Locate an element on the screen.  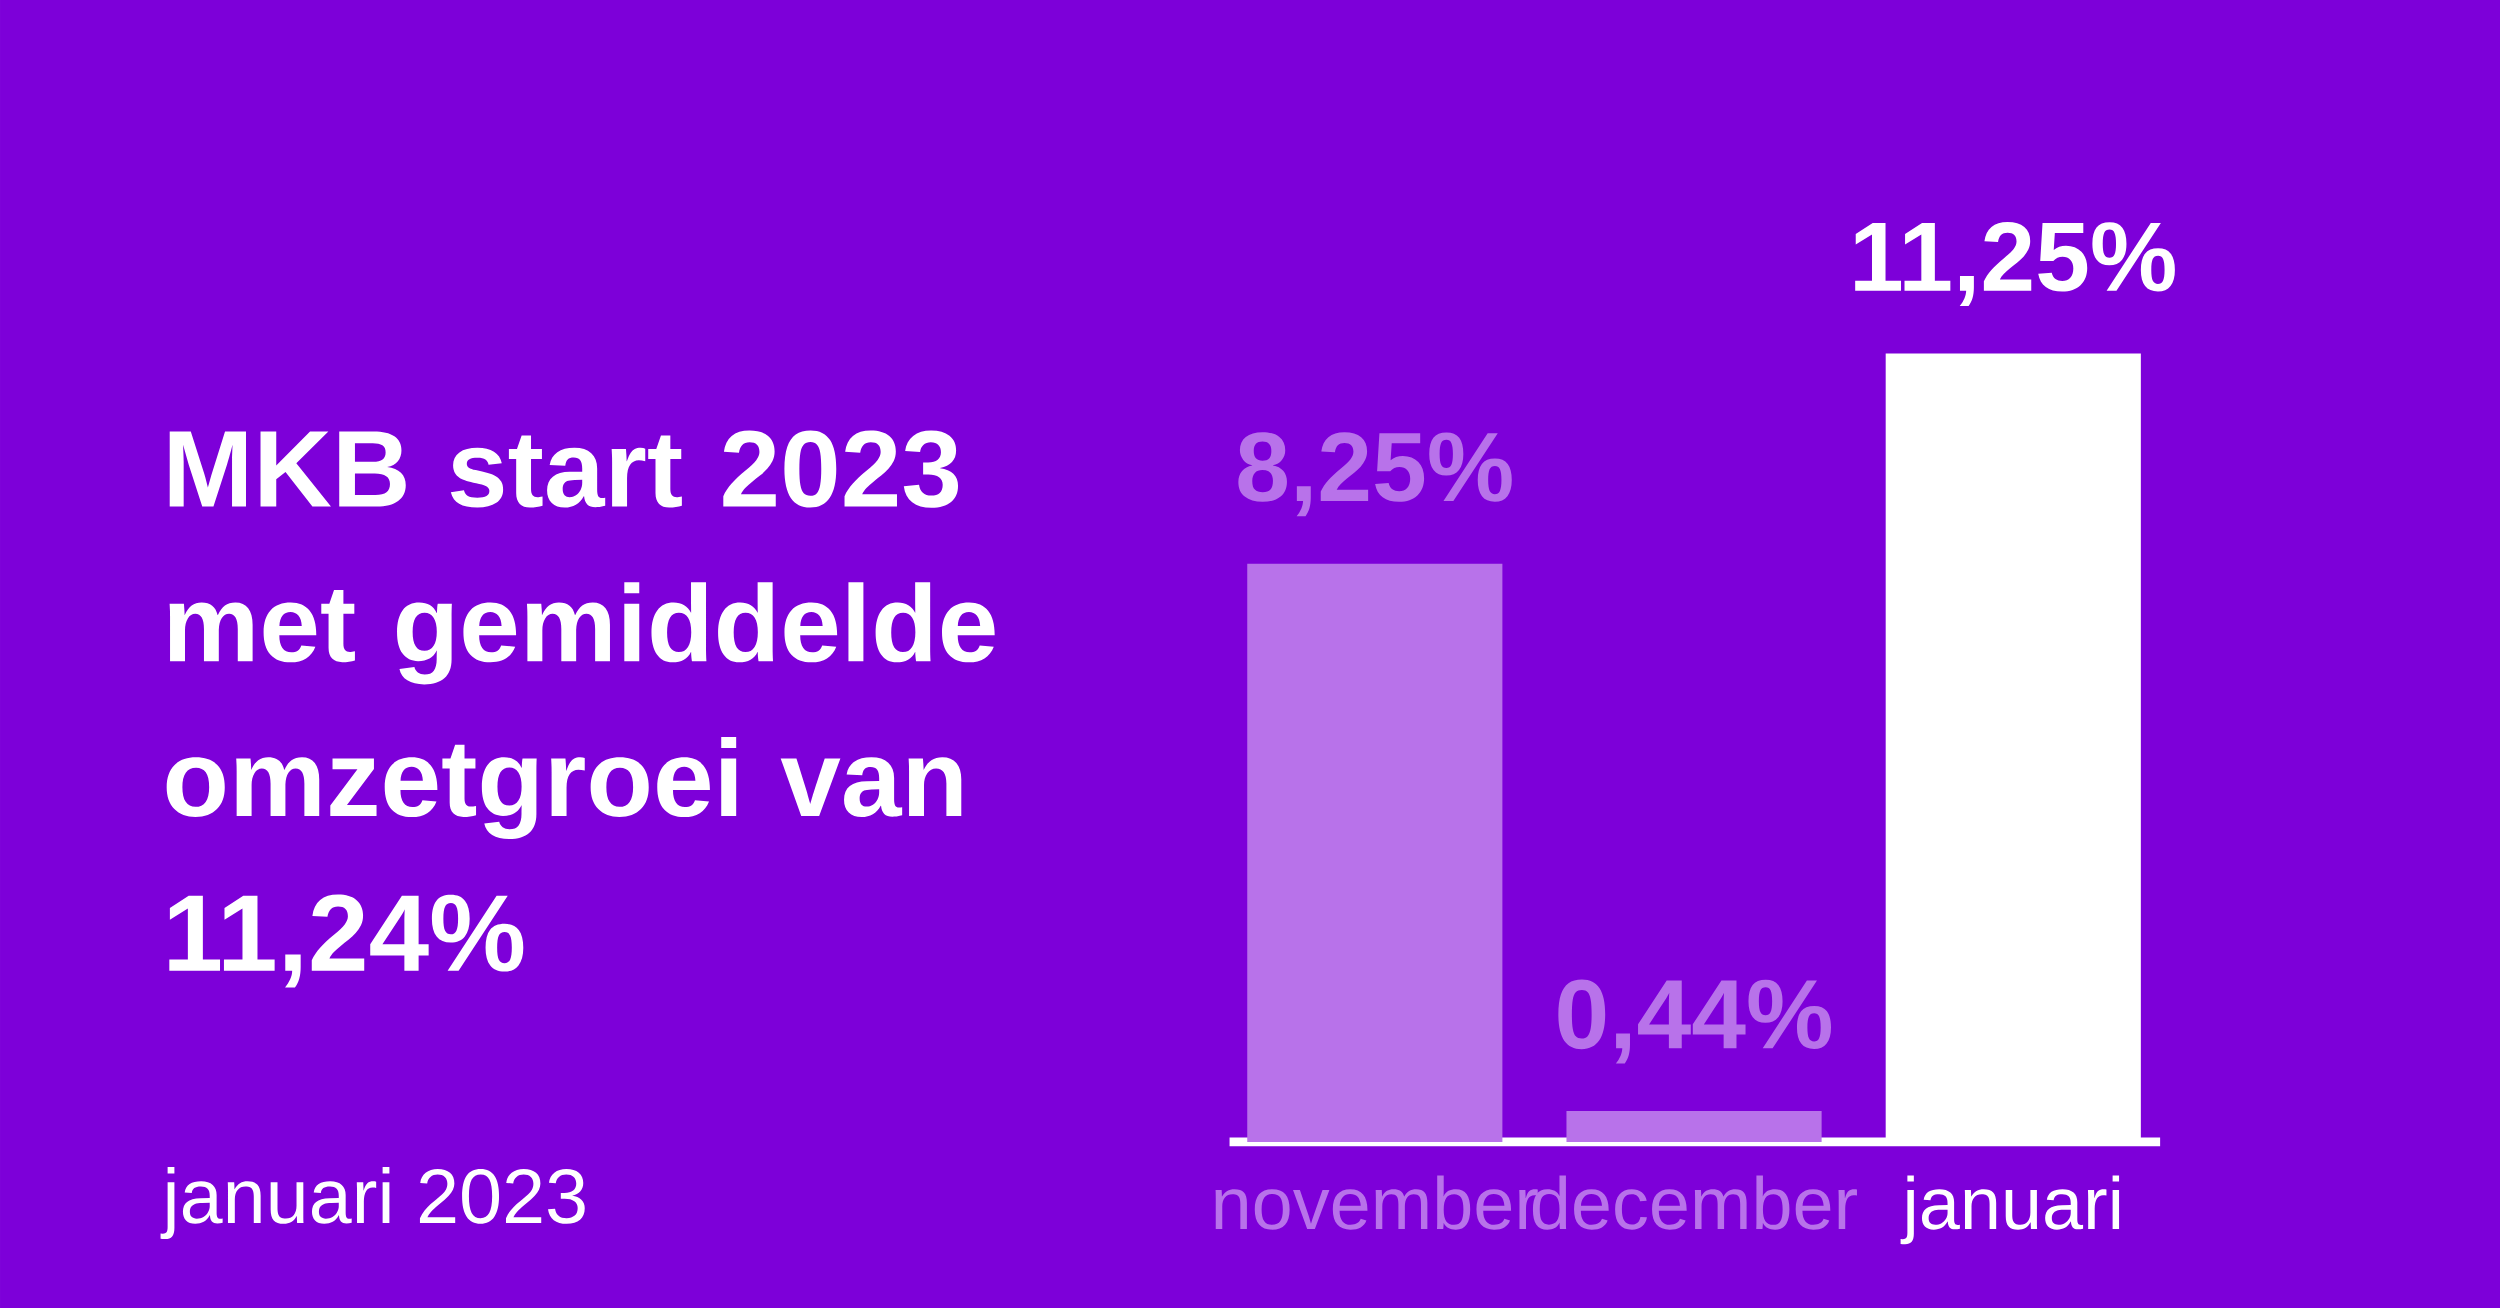
x-tick-label: januari is located at coordinates (2010, 1210).